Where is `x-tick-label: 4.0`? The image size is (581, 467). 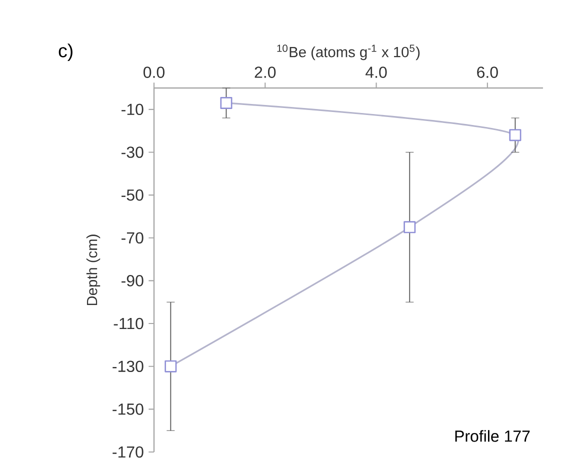
x-tick-label: 4.0 is located at coordinates (376, 72).